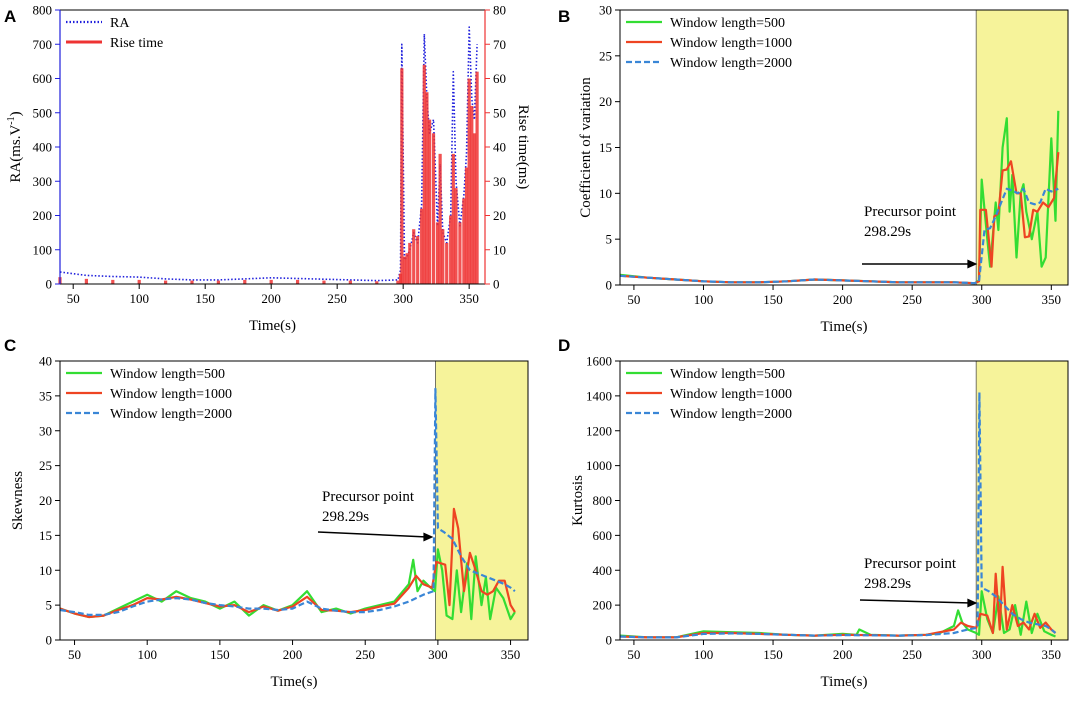 Image resolution: width=1072 pixels, height=704 pixels. Describe the element at coordinates (43, 249) in the screenshot. I see `y-tick-label: 100` at that location.